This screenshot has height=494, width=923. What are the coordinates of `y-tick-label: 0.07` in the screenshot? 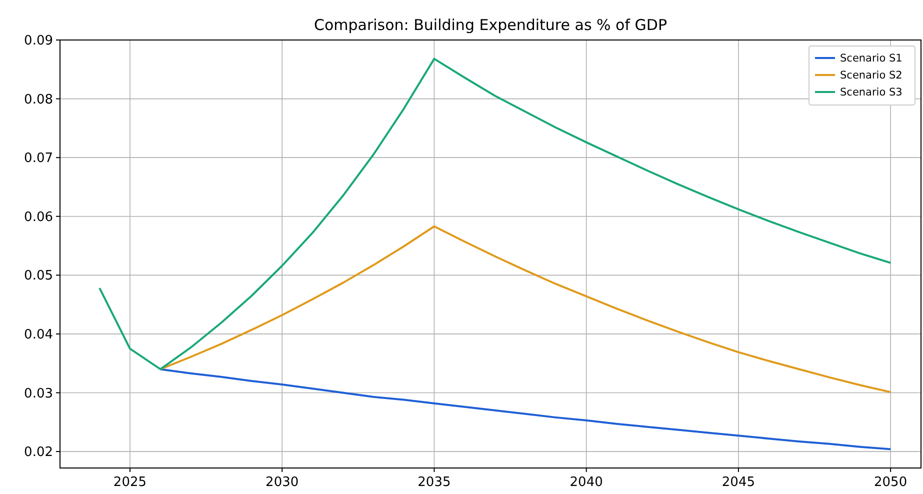 It's located at (38, 158).